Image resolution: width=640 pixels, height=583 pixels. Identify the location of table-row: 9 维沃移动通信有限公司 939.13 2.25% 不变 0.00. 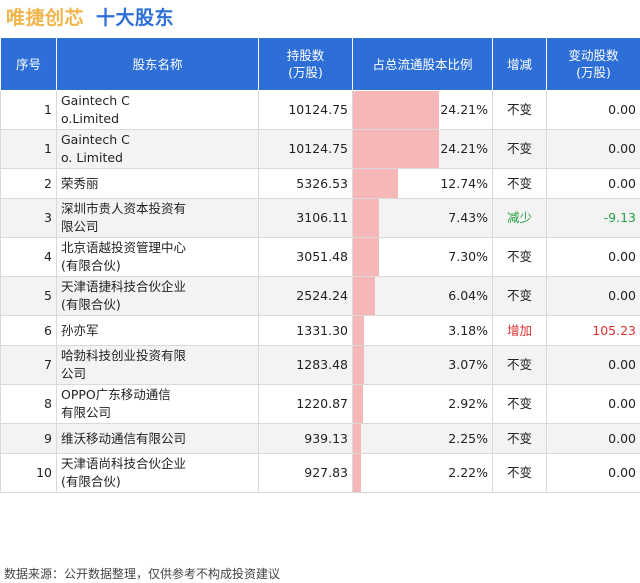
(320, 438).